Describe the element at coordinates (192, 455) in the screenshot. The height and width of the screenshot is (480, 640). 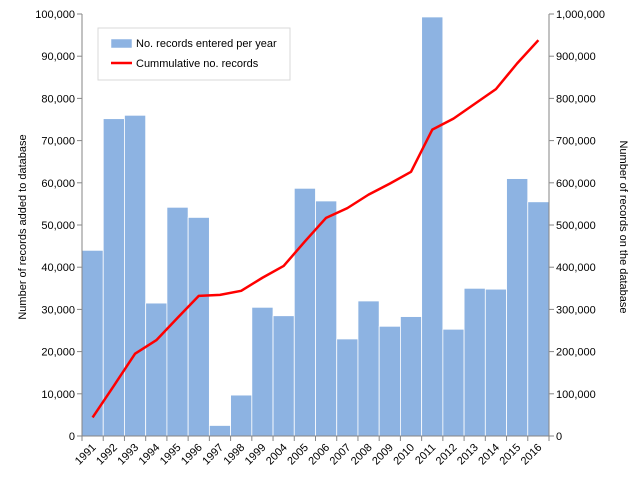
I see `x-tick-label: 1996` at that location.